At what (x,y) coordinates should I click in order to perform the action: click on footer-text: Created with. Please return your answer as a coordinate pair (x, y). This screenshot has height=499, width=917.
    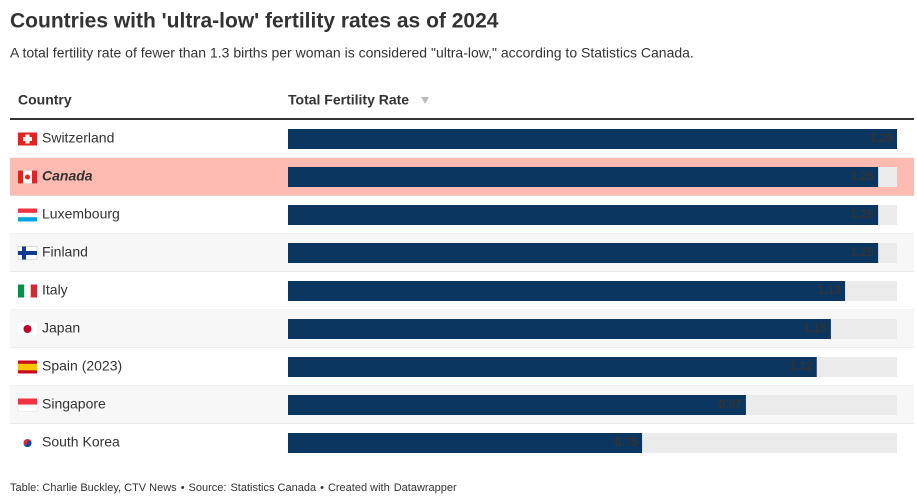
    Looking at the image, I should click on (359, 488).